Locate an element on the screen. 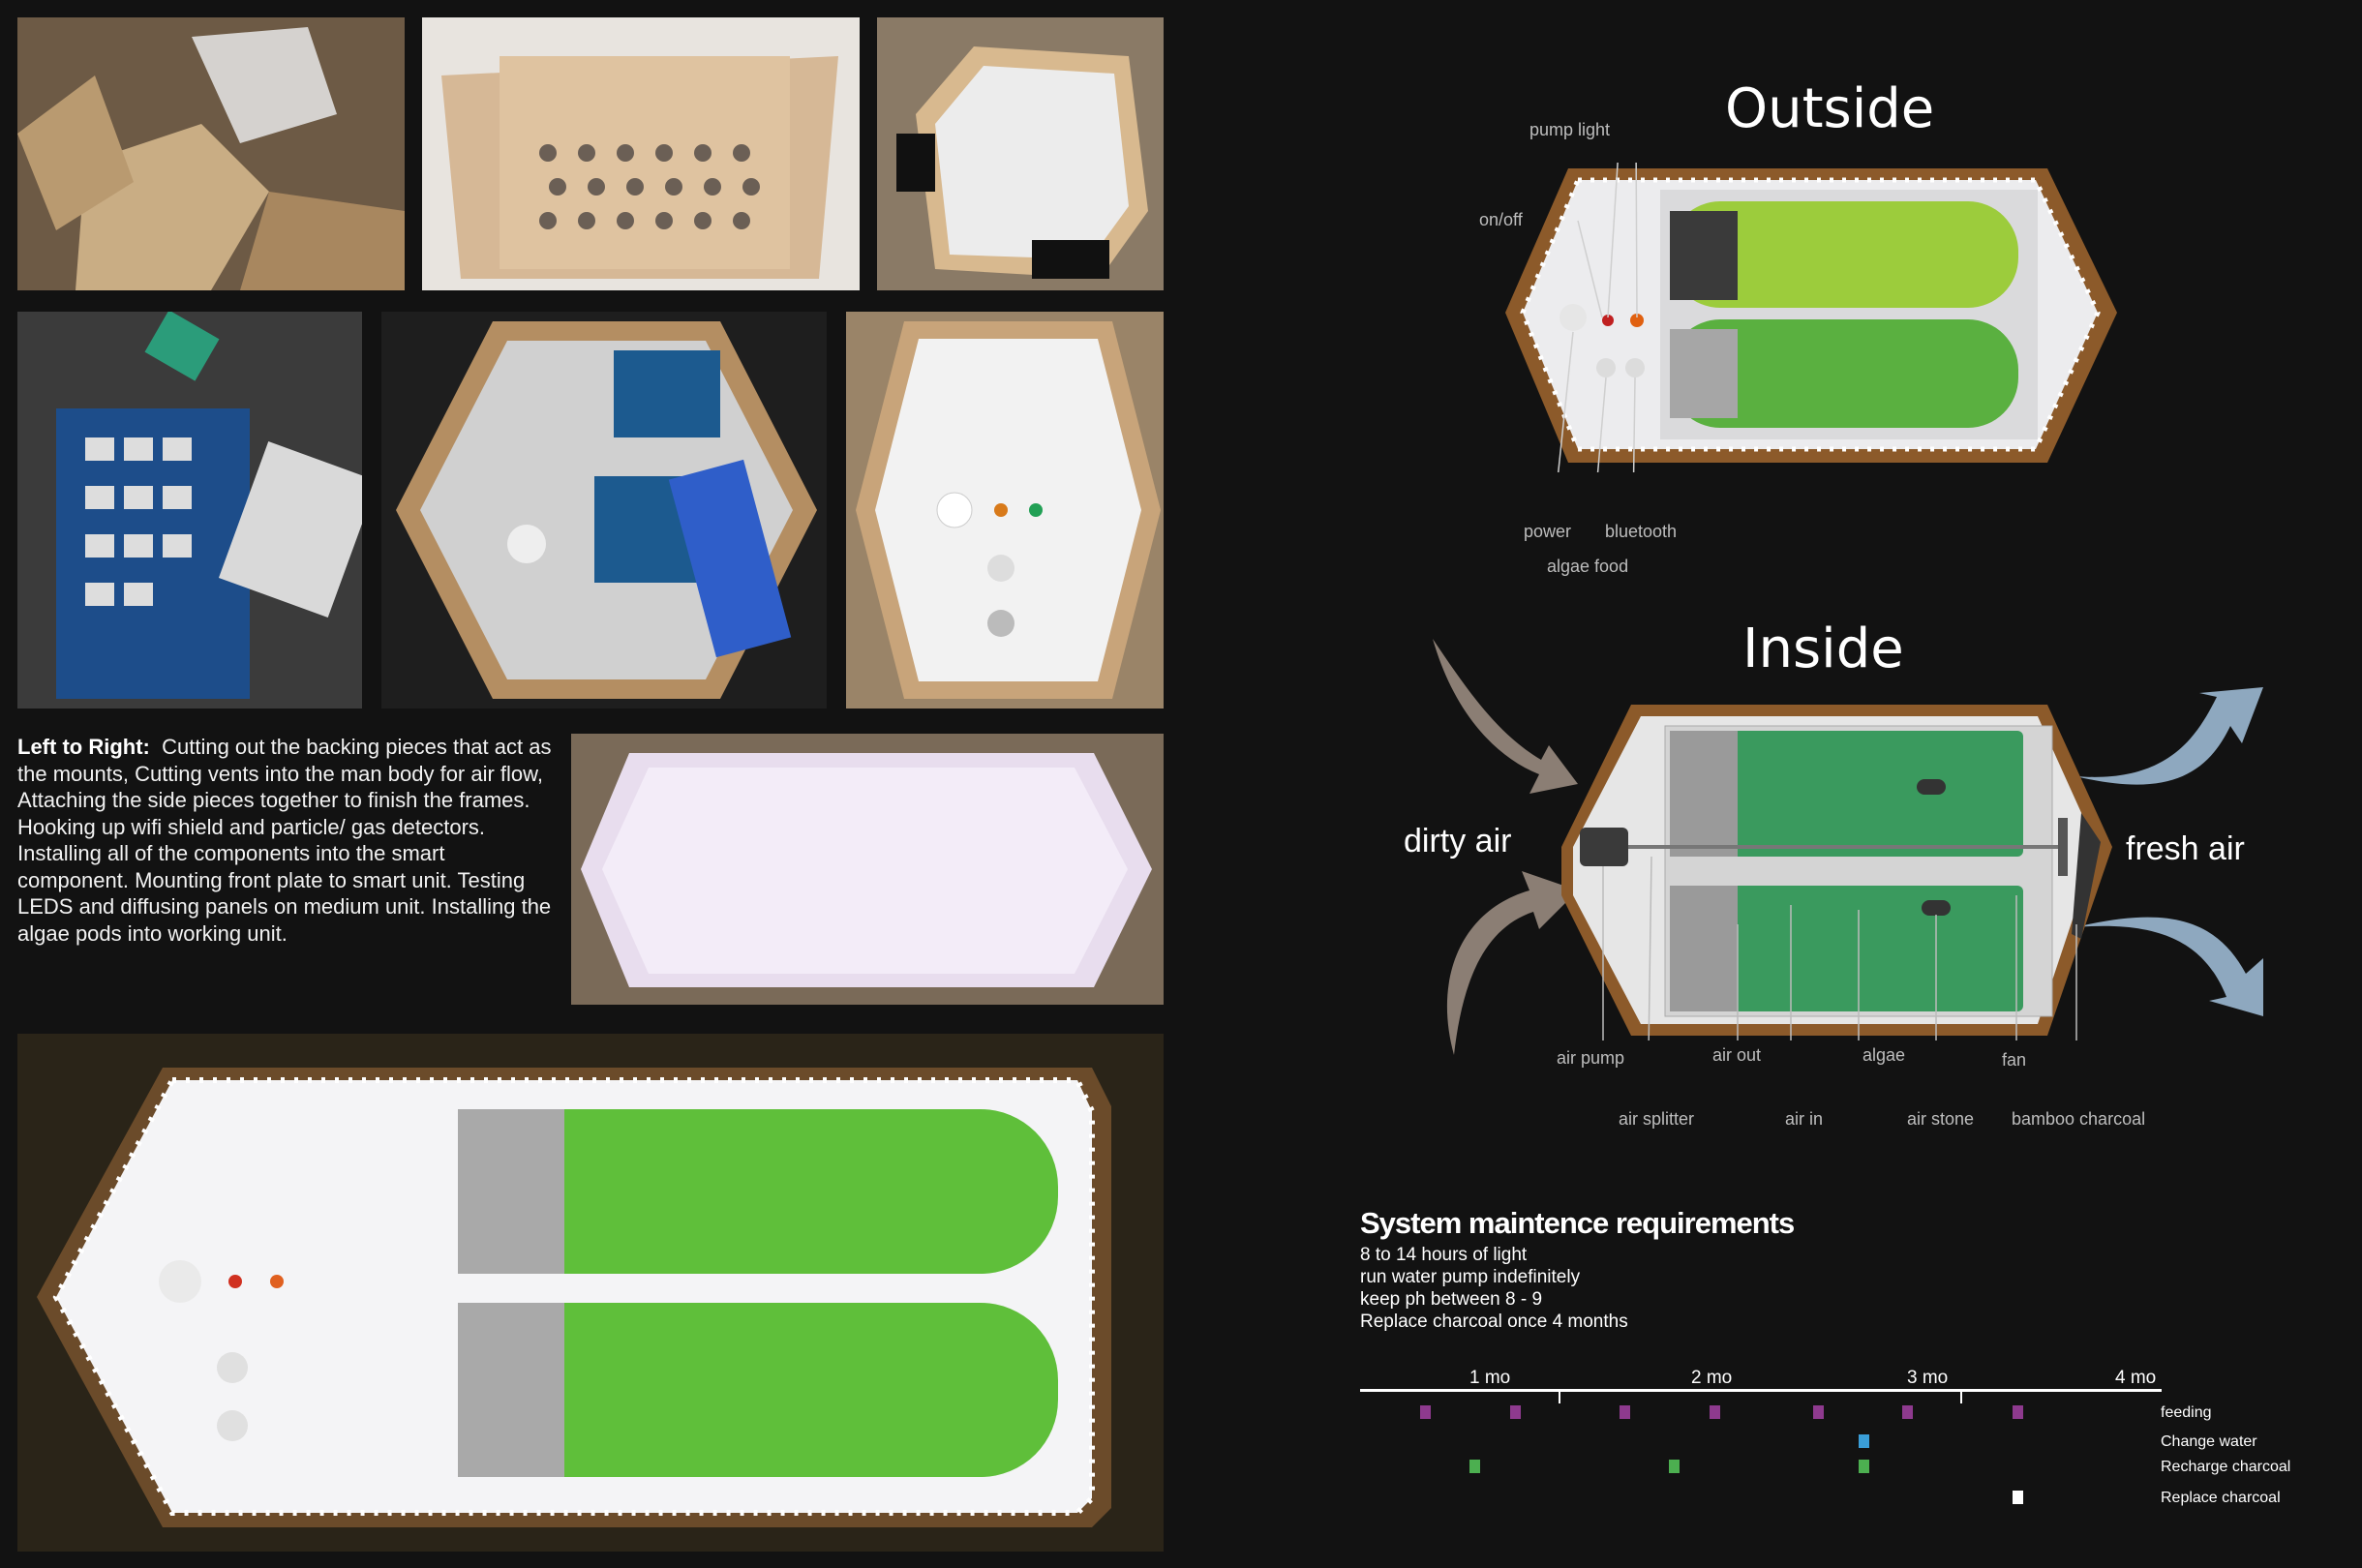  photo-components-hexagon-art is located at coordinates (604, 510).